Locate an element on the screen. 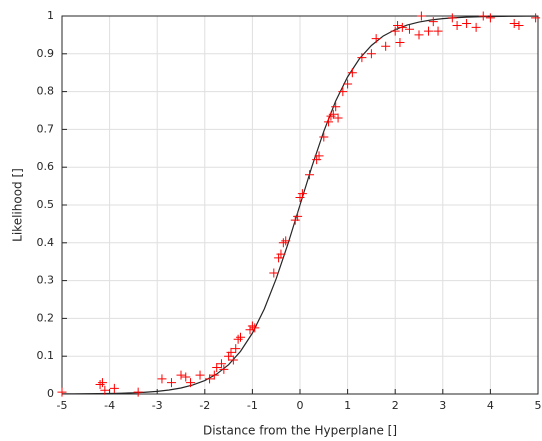 The width and height of the screenshot is (542, 441). y-tick-label: 0.5 is located at coordinates (46, 204).